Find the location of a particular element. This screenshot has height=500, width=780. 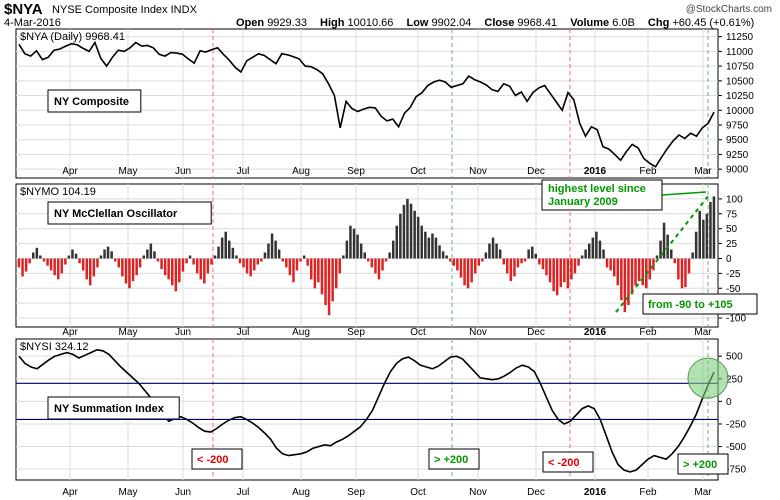

y-tick-label: 75 is located at coordinates (732, 214).